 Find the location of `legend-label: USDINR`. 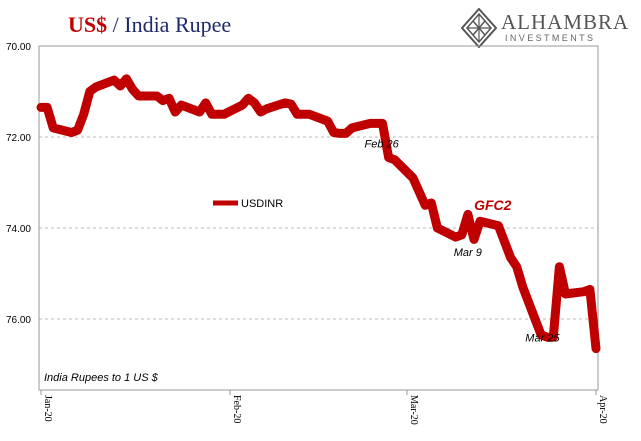

legend-label: USDINR is located at coordinates (262, 204).